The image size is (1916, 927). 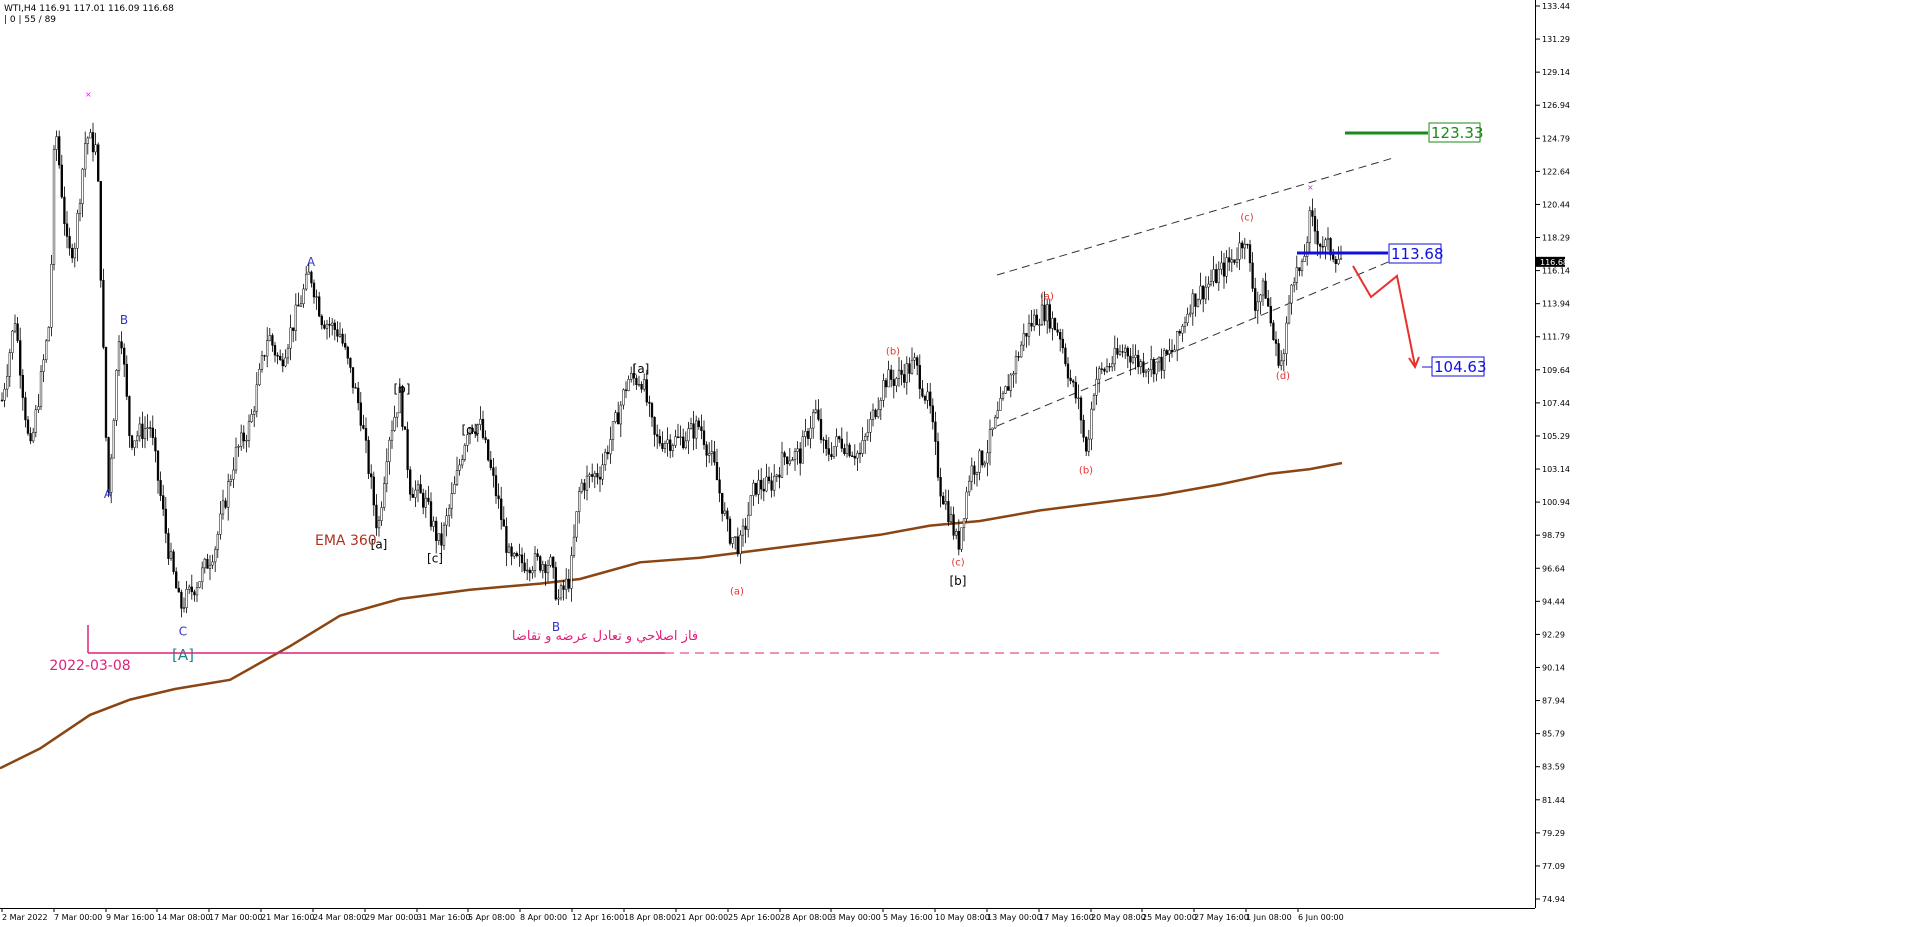 I want to click on y-tick-label: 92.29, so click(x=1553, y=634).